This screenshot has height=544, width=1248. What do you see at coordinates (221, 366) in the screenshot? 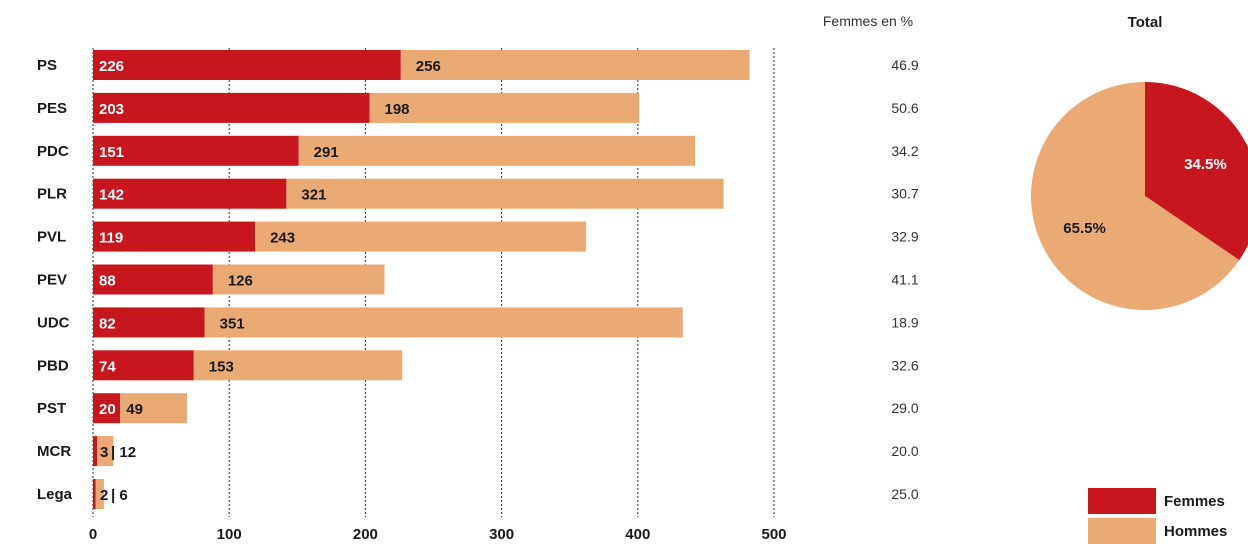
I see `bar-label-hommes: 153` at bounding box center [221, 366].